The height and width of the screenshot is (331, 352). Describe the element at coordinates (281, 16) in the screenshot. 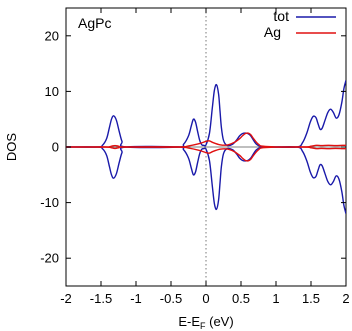

I see `legend-label-tot: tot` at that location.